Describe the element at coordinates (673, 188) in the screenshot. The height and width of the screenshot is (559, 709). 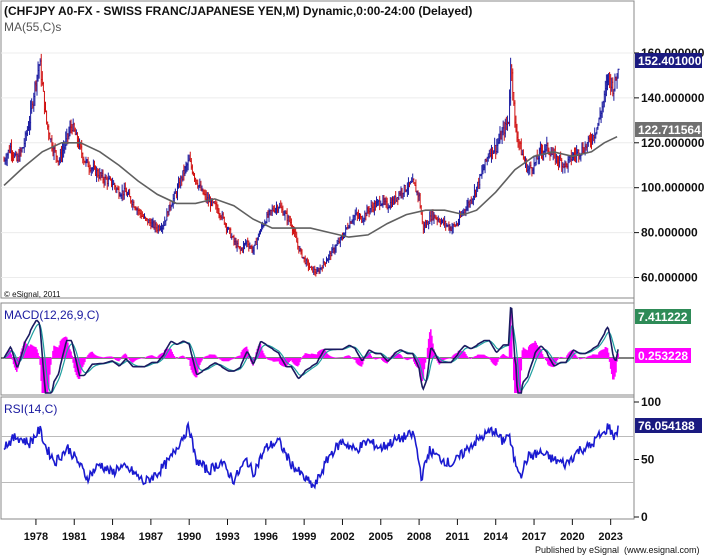
I see `price-y-tick-label: 100.000000` at that location.